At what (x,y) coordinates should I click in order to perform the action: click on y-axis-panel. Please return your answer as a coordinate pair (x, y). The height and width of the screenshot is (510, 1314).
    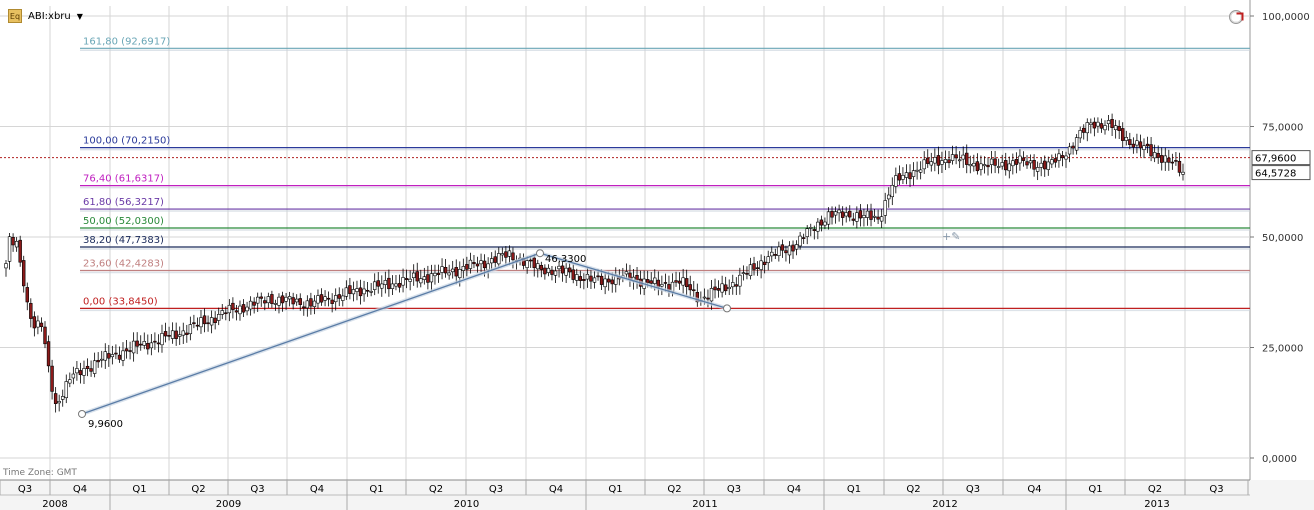
    Looking at the image, I should click on (1282, 240).